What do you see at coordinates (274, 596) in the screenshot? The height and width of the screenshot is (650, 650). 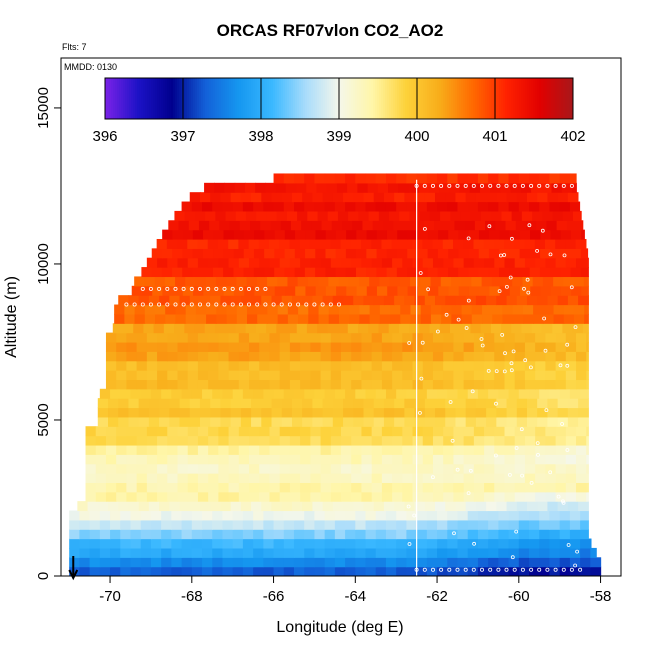 I see `x-tick-label: -66` at bounding box center [274, 596].